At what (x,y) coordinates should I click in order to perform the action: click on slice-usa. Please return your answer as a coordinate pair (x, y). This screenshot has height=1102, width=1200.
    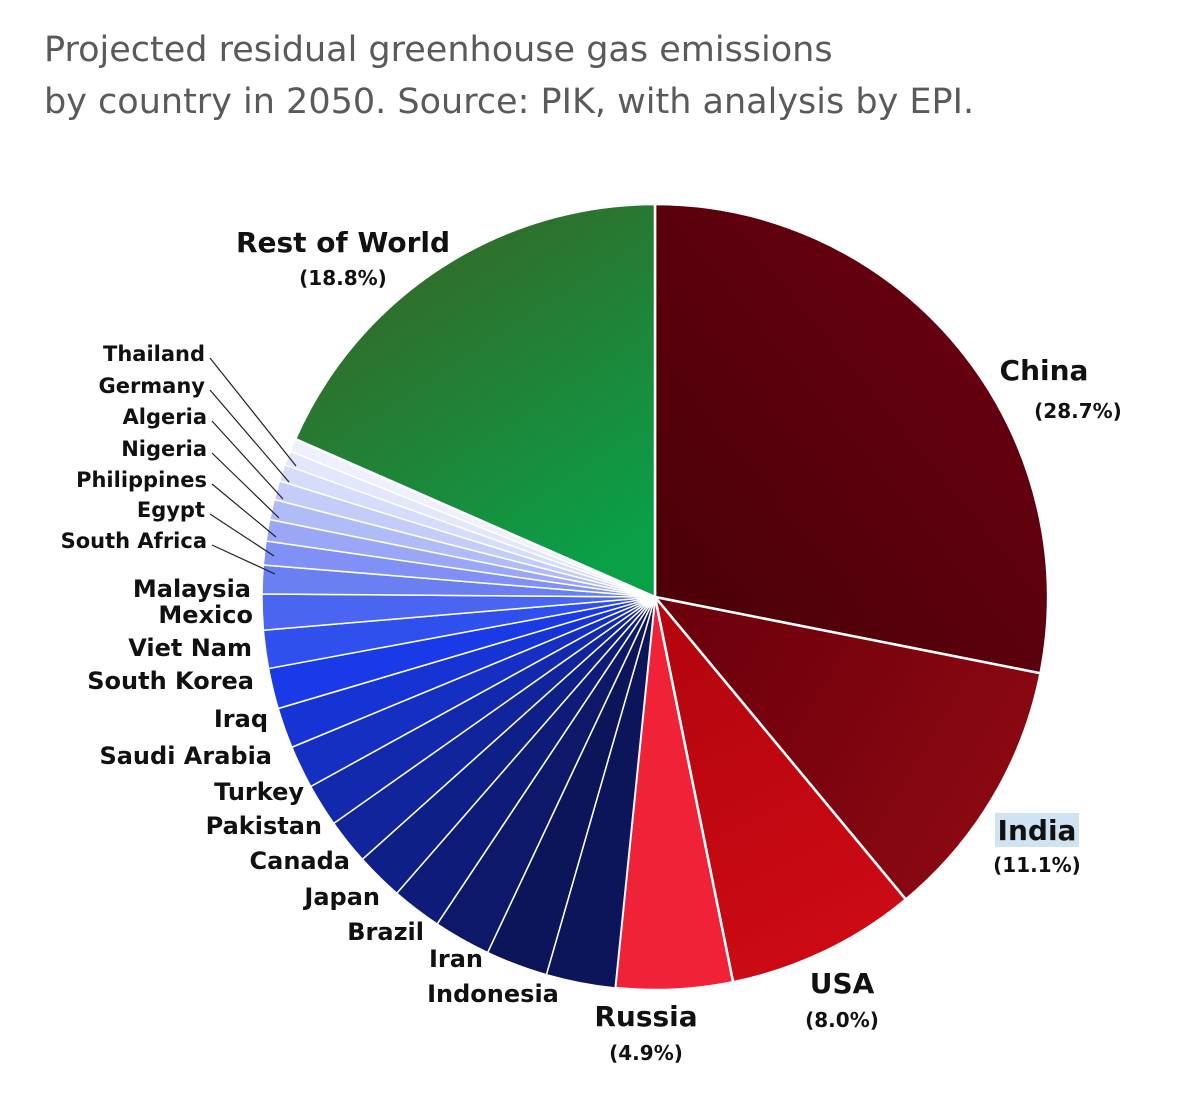
    Looking at the image, I should click on (780, 790).